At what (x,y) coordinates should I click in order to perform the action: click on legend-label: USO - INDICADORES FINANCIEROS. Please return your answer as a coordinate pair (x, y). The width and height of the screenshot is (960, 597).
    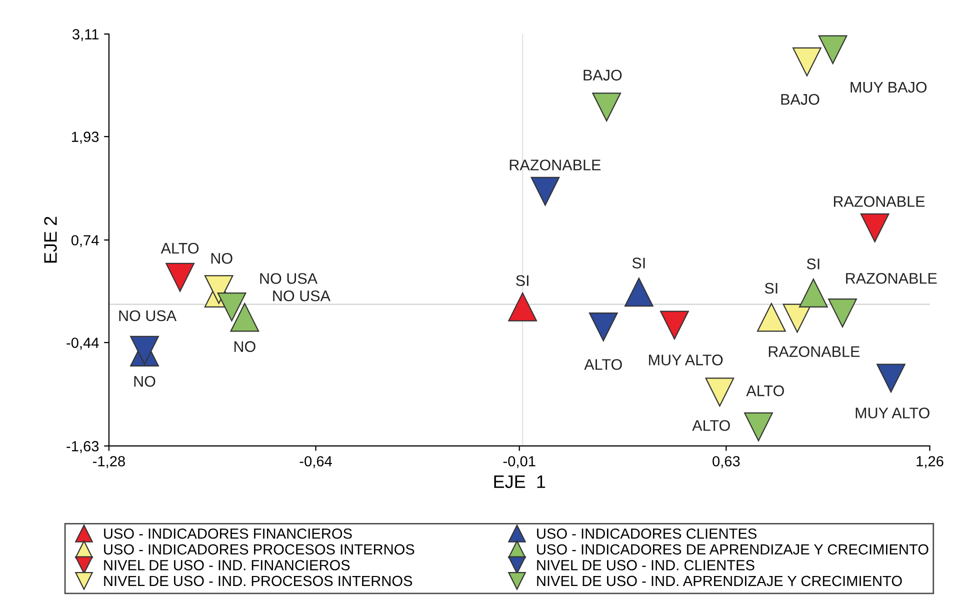
    Looking at the image, I should click on (228, 533).